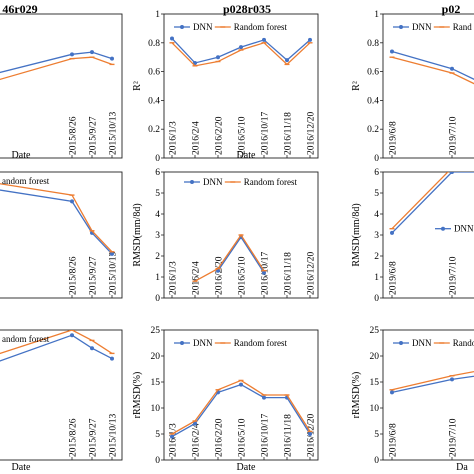  I want to click on legend-label: Rand, so click(462, 27).